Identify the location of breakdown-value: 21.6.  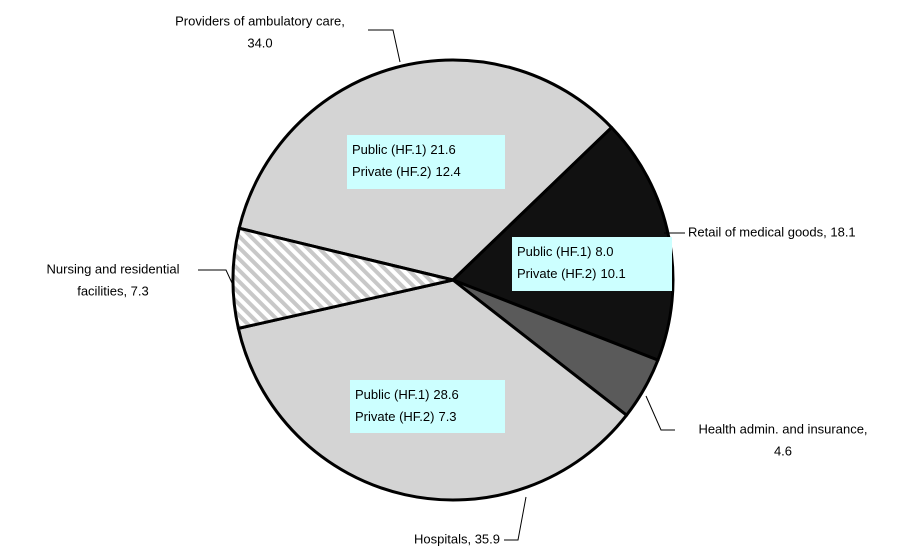
(442, 149).